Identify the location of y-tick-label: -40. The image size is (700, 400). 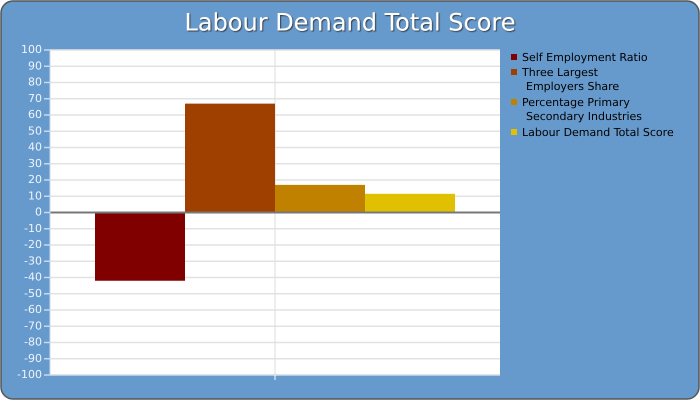
(33, 277).